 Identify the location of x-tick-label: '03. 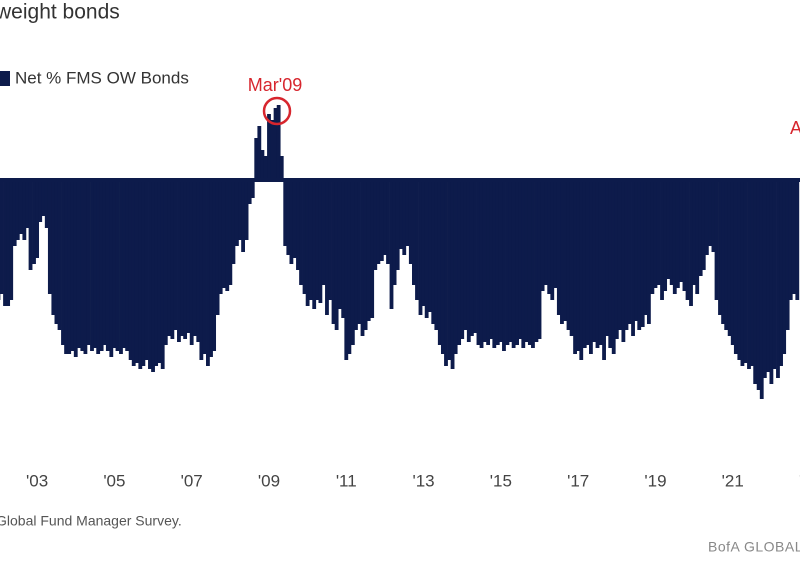
(37, 480).